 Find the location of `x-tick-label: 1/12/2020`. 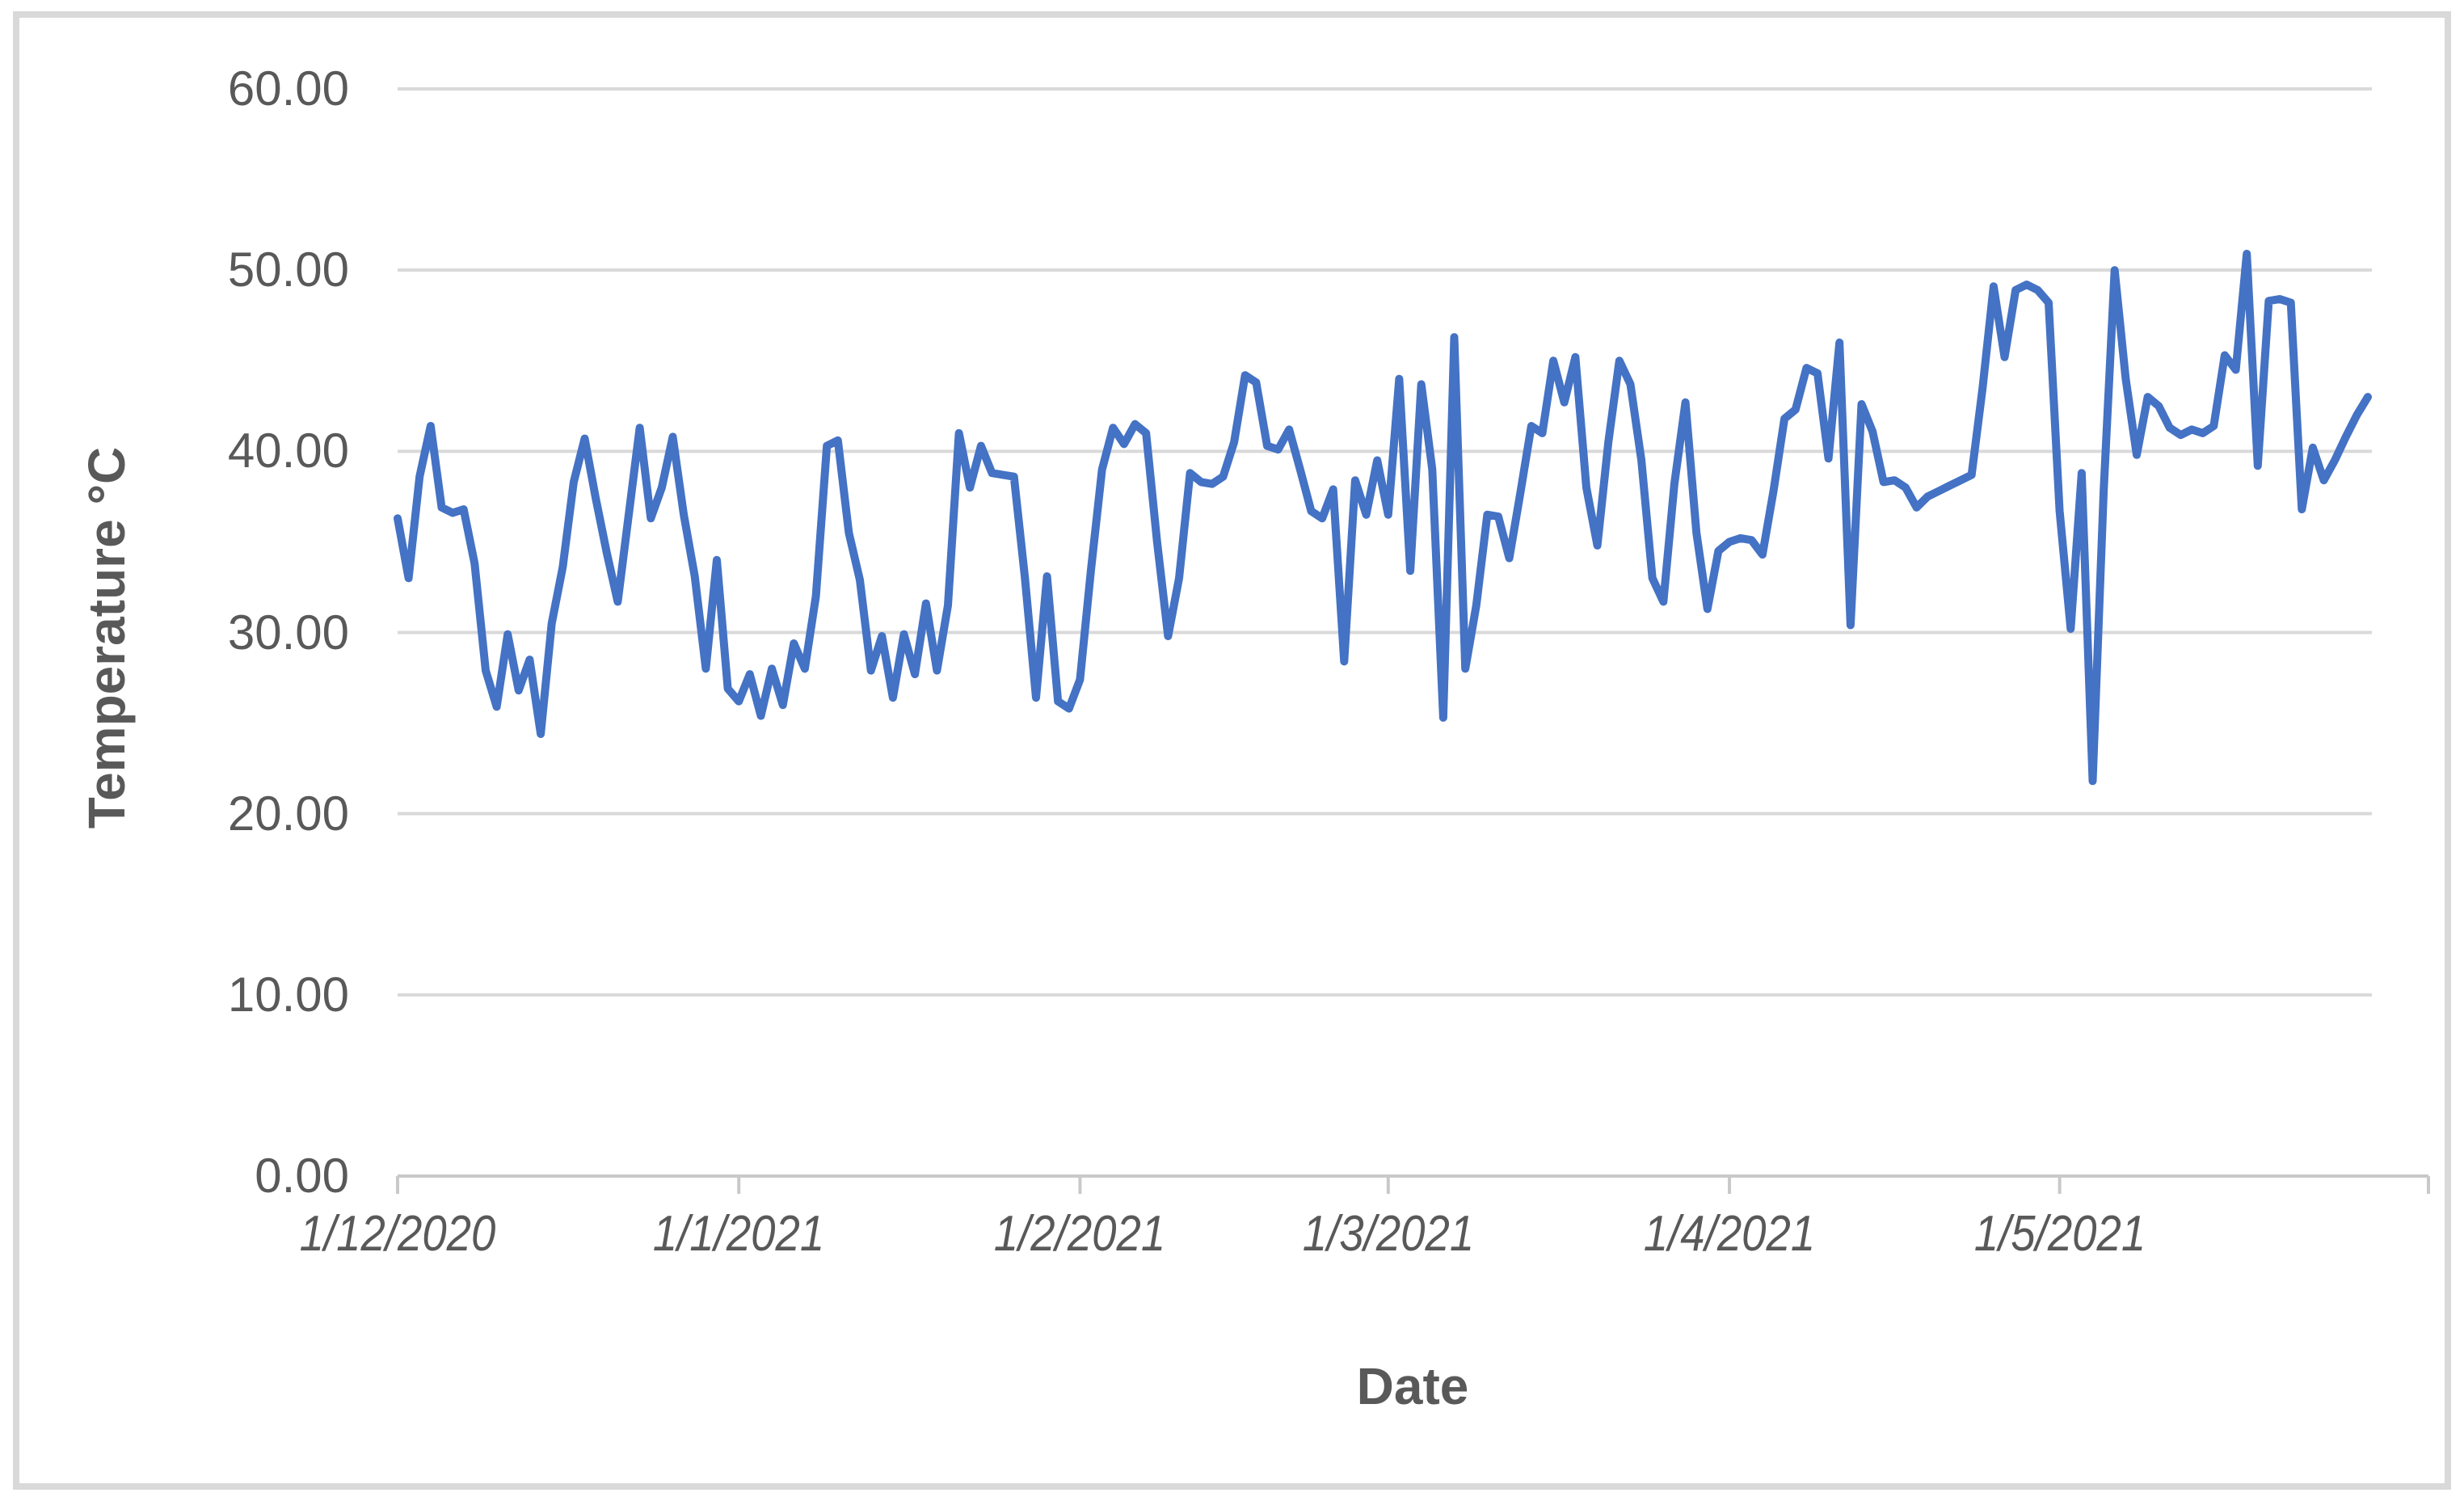

x-tick-label: 1/12/2020 is located at coordinates (397, 1234).